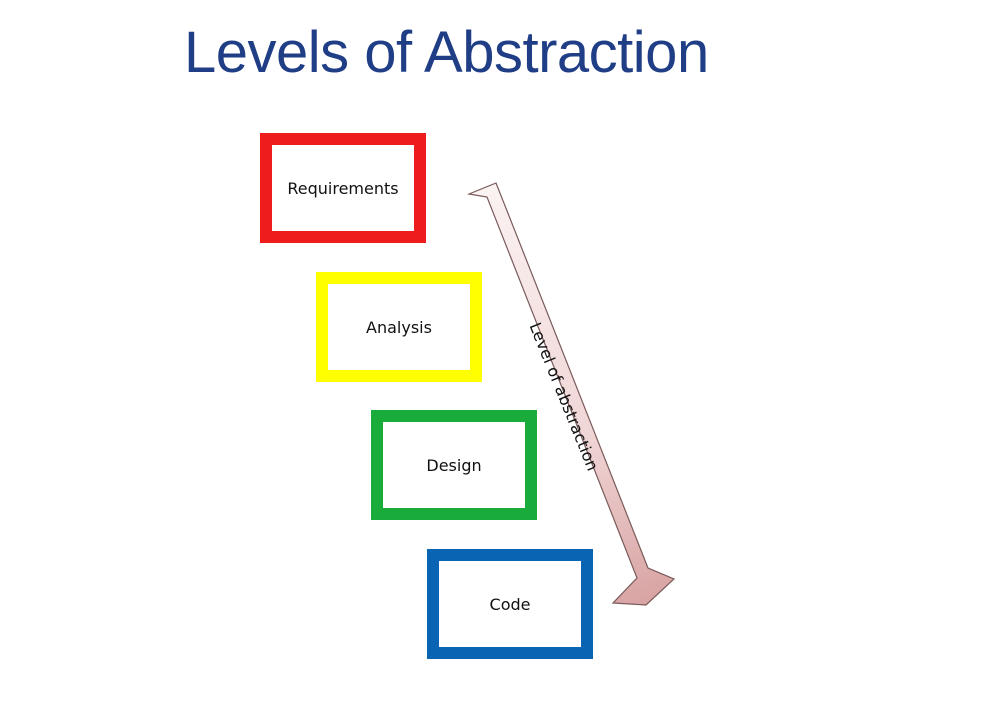  I want to click on code-box: Code, so click(510, 604).